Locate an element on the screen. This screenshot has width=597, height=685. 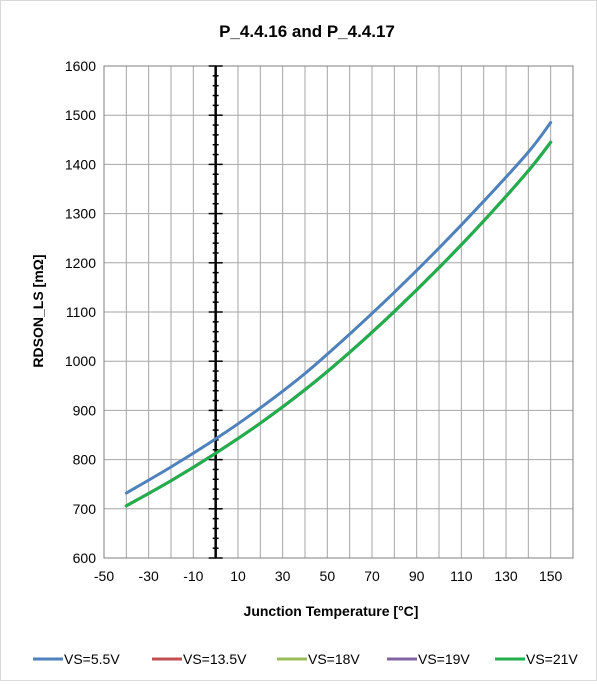
y-tick-label: 900 is located at coordinates (85, 410).